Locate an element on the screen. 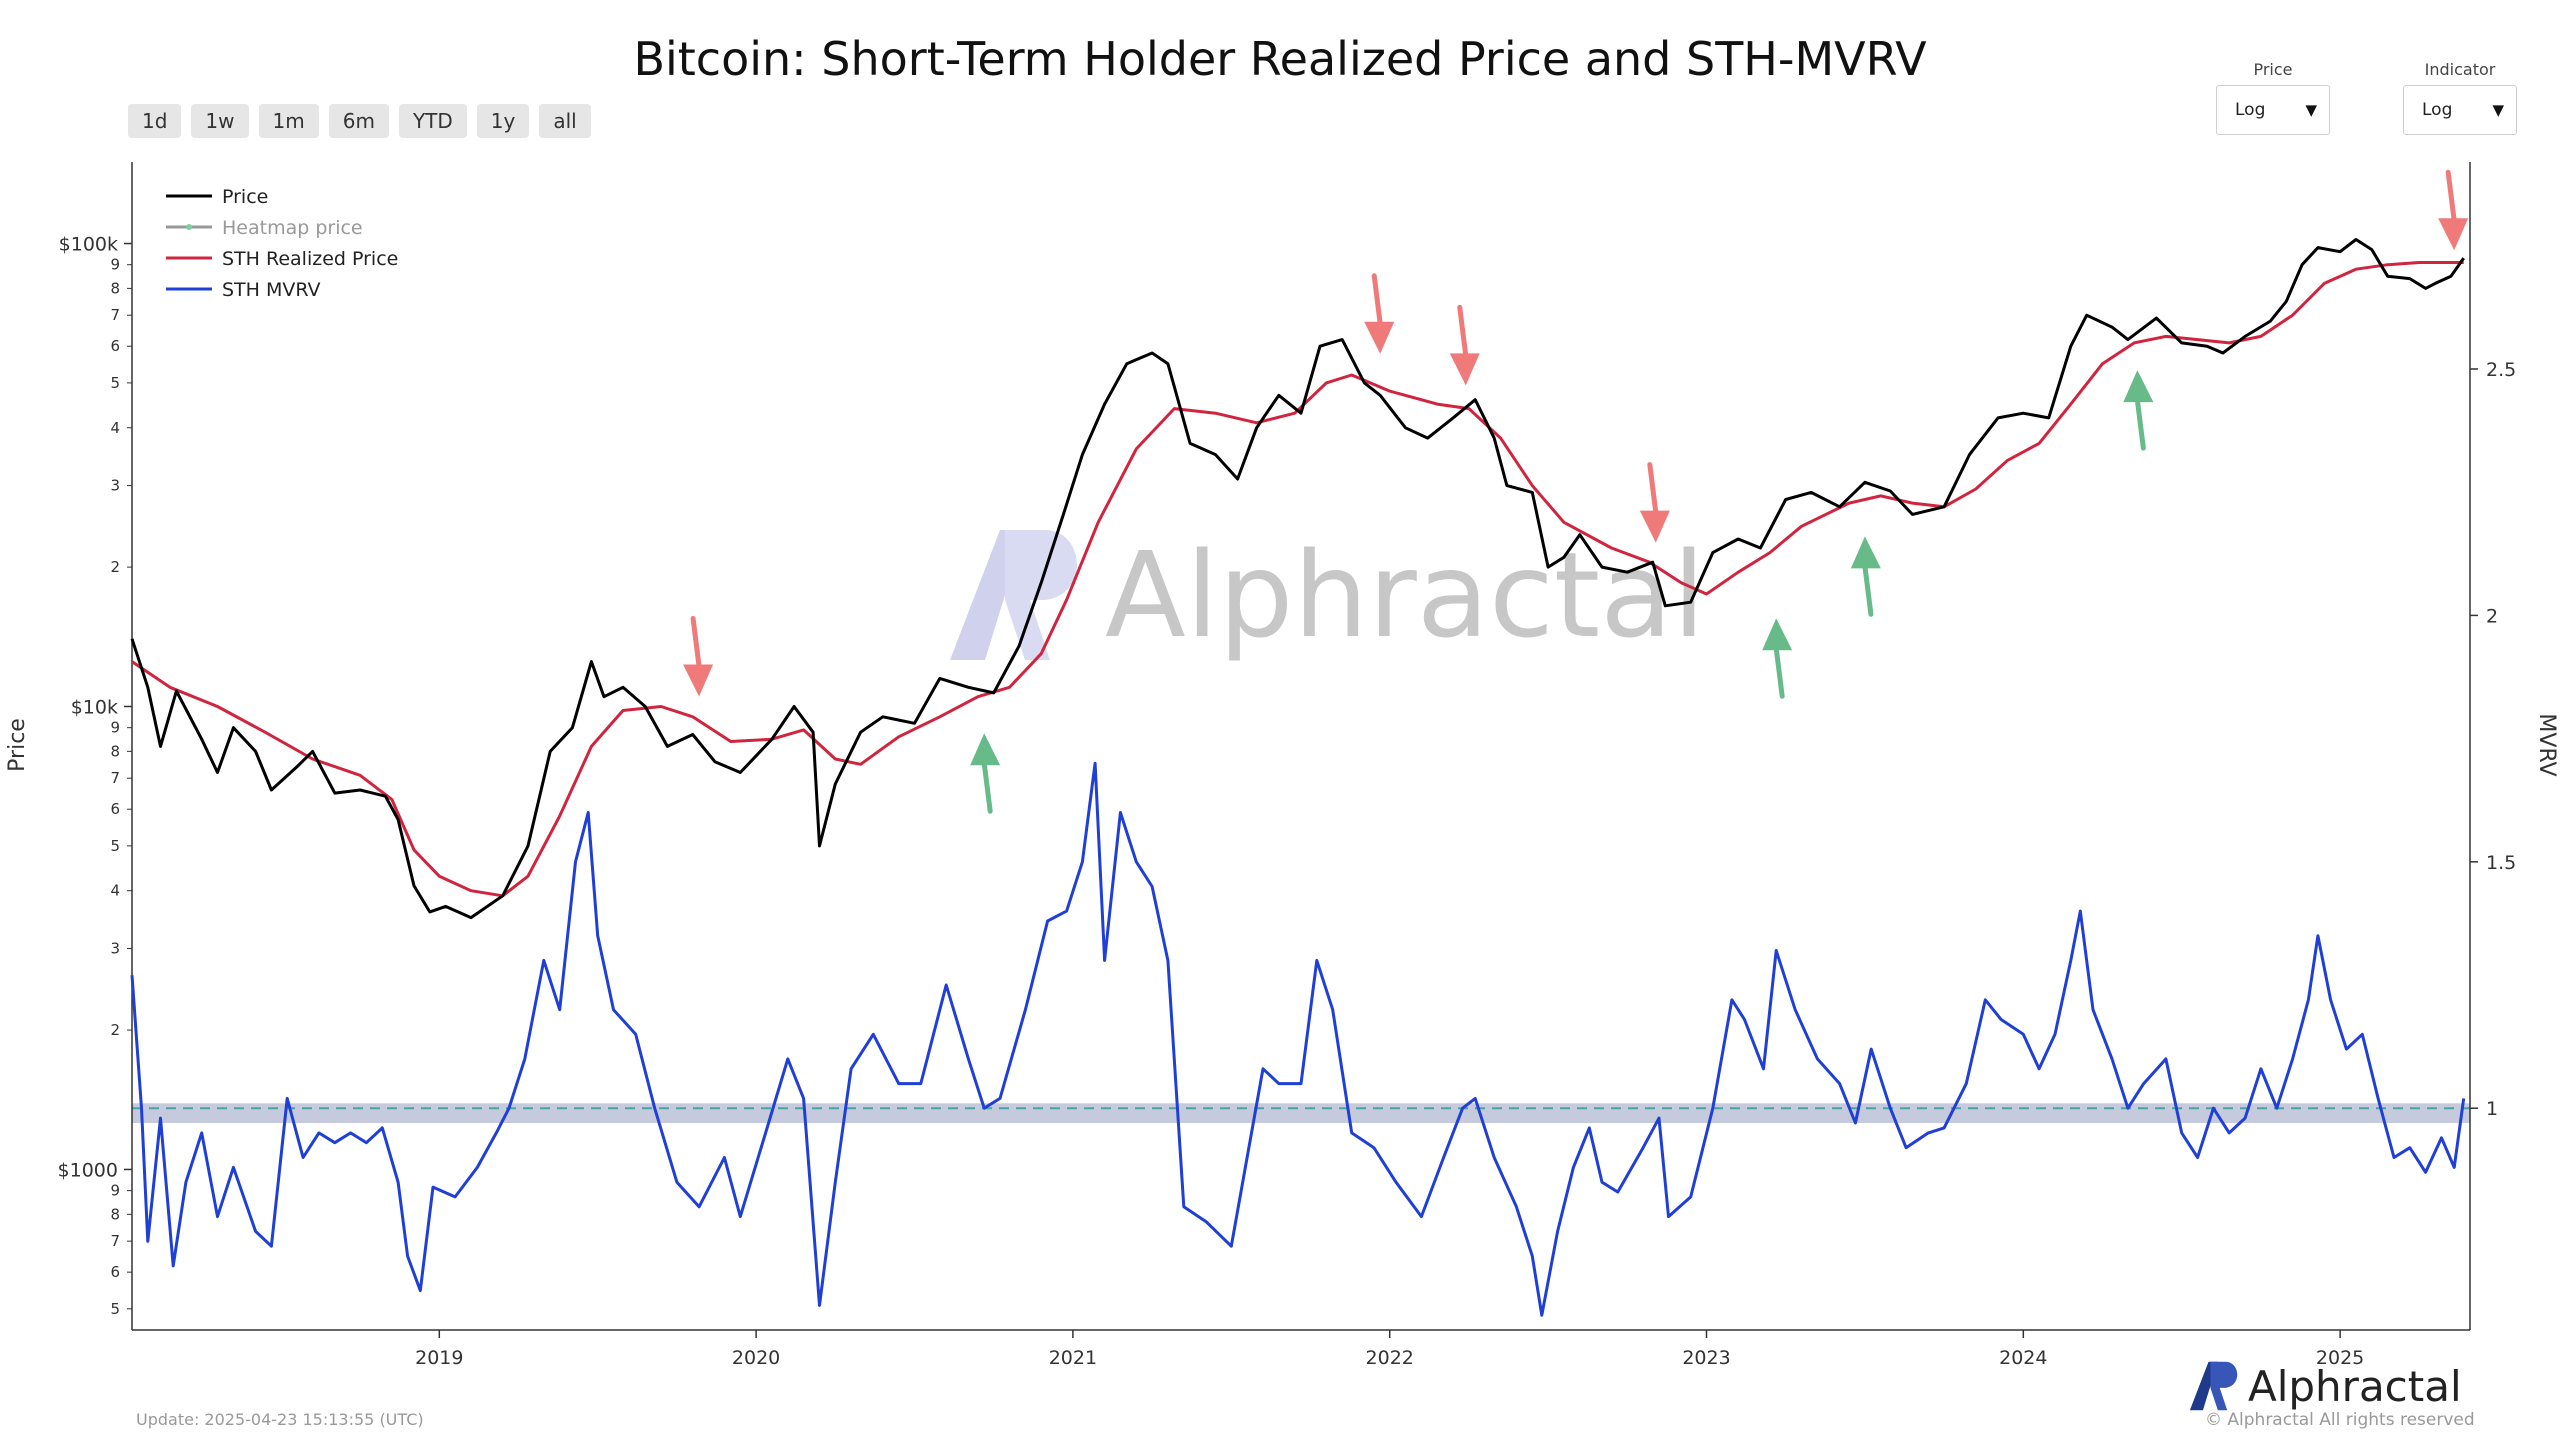 The width and height of the screenshot is (2560, 1440). watermark: Alphractal is located at coordinates (1325, 595).